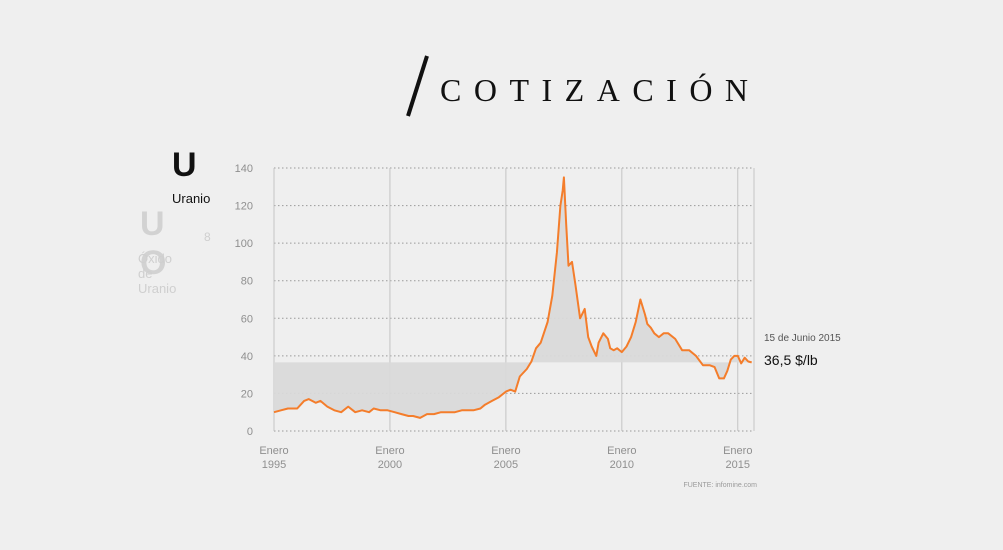 This screenshot has width=1003, height=550. Describe the element at coordinates (244, 244) in the screenshot. I see `y-tick-label: 100` at that location.